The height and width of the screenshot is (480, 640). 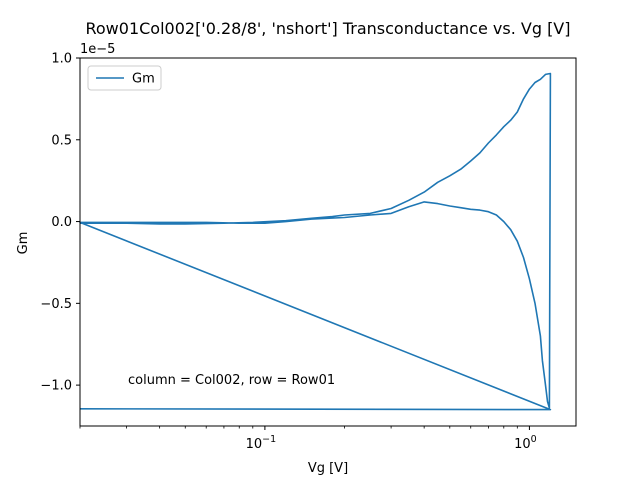 What do you see at coordinates (23, 243) in the screenshot?
I see `y-axis-label: Gm` at bounding box center [23, 243].